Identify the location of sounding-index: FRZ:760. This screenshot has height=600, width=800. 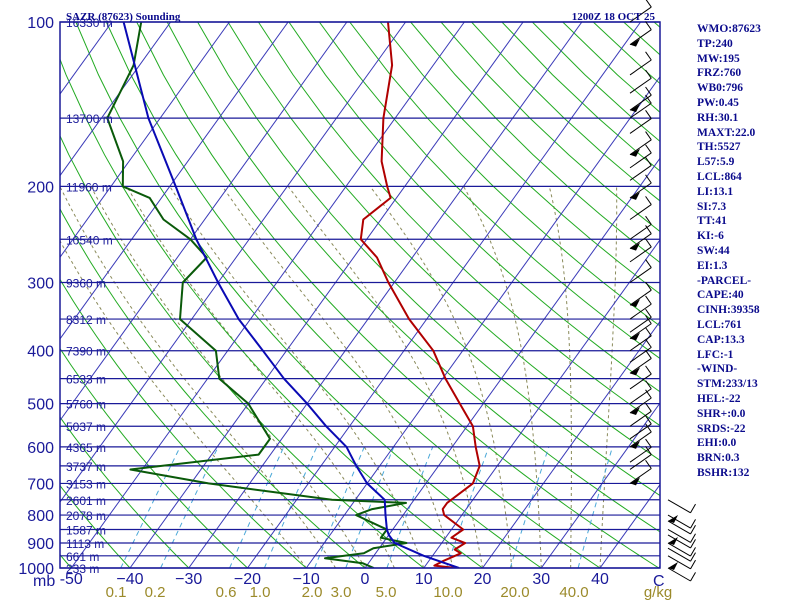
(719, 73).